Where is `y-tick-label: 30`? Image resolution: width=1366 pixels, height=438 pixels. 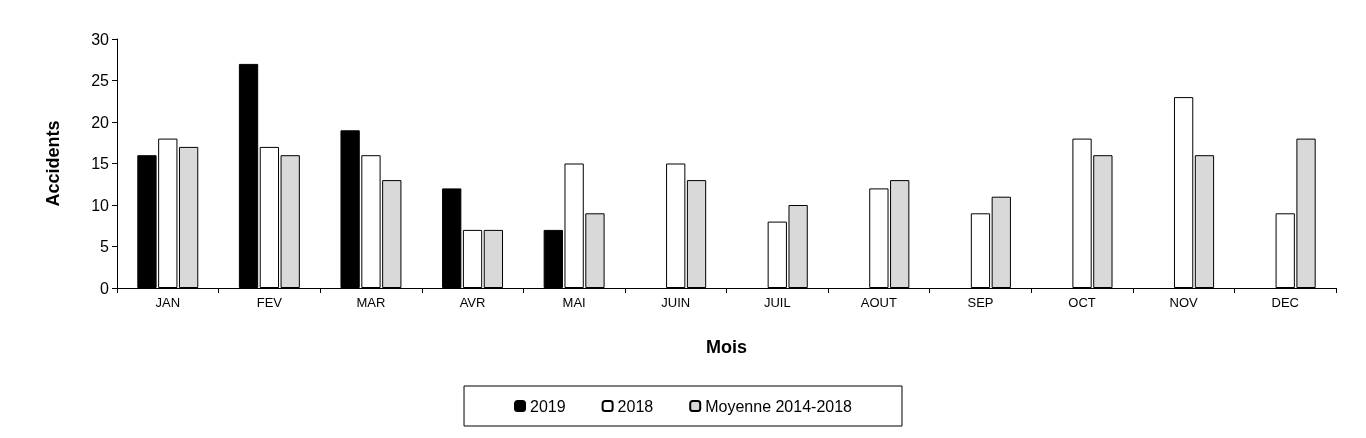 y-tick-label: 30 is located at coordinates (100, 39).